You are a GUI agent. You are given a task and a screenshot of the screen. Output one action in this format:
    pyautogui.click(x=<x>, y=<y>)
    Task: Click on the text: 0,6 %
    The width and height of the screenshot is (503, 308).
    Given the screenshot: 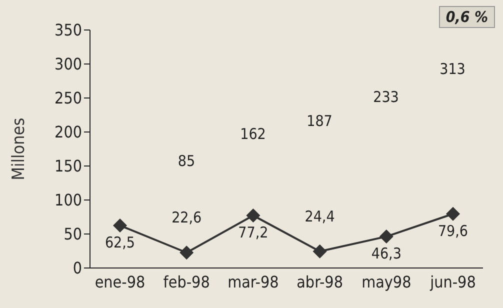 What is the action you would take?
    pyautogui.click(x=466, y=17)
    